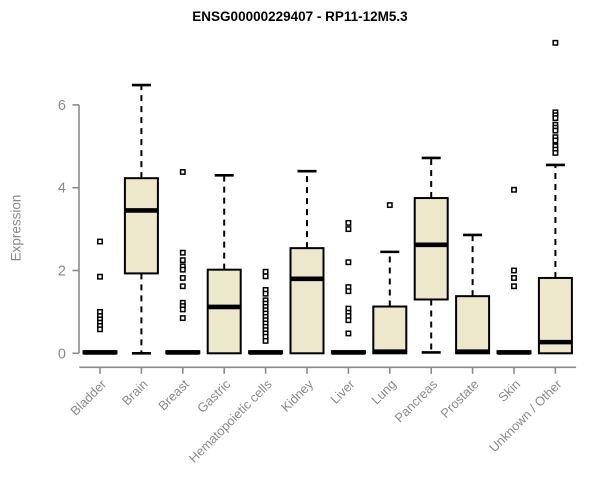 The height and width of the screenshot is (500, 600). I want to click on y-tick-label: 2, so click(62, 272).